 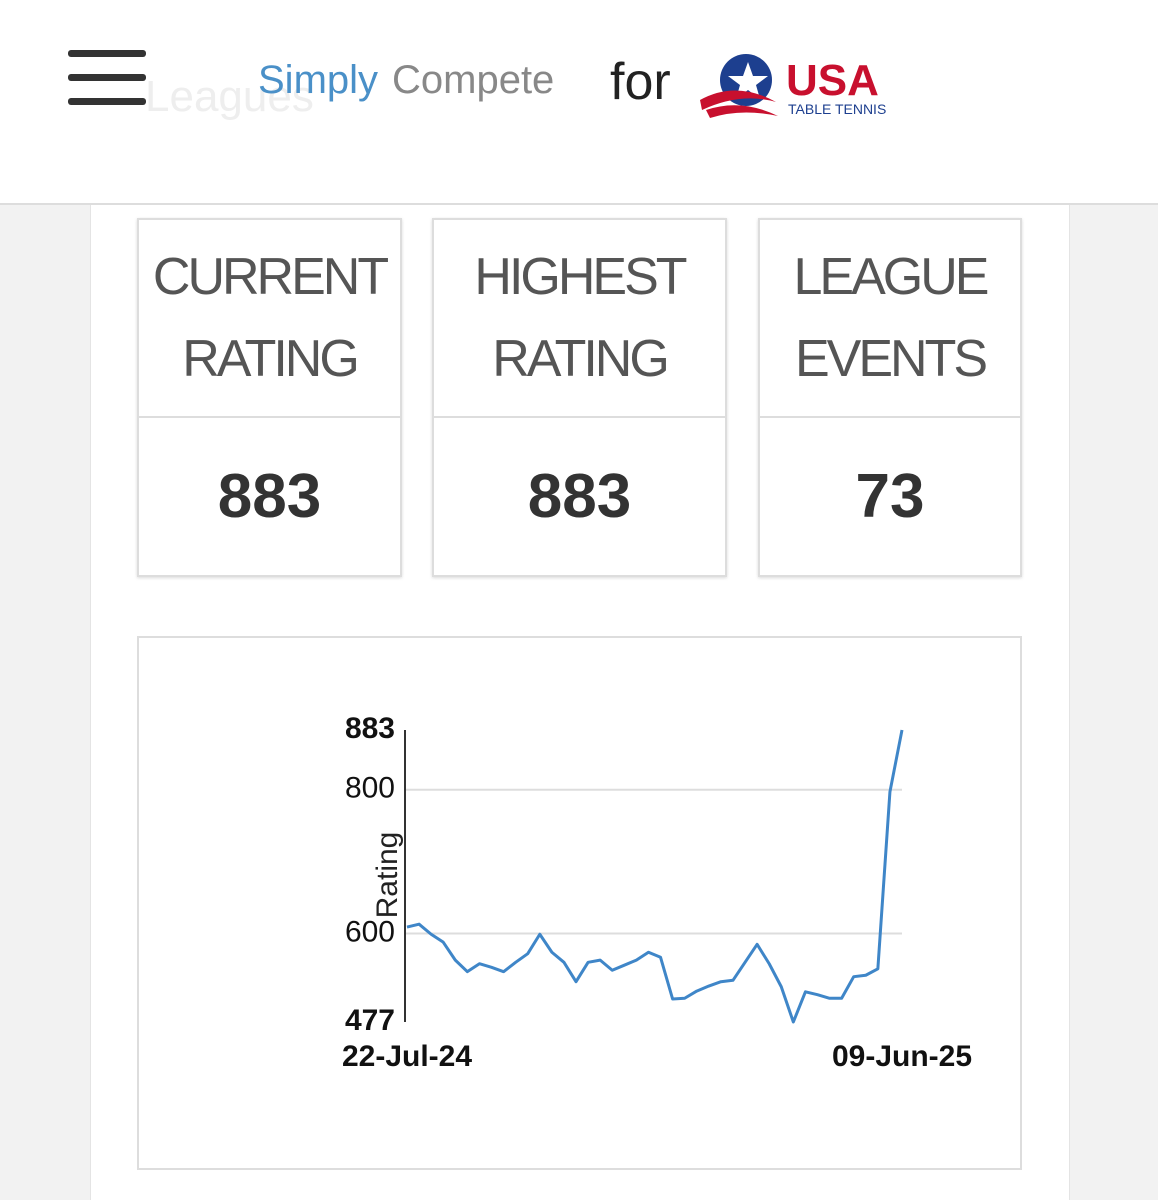 I want to click on menu-button, so click(x=107, y=78).